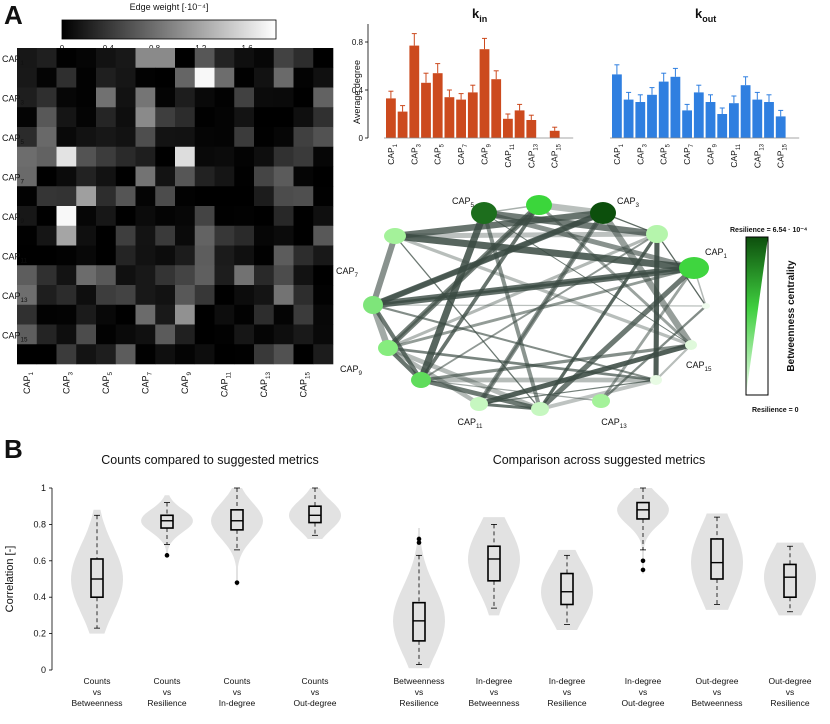 Image resolution: width=830 pixels, height=724 pixels. Describe the element at coordinates (437, 105) in the screenshot. I see `kin-bar` at that location.